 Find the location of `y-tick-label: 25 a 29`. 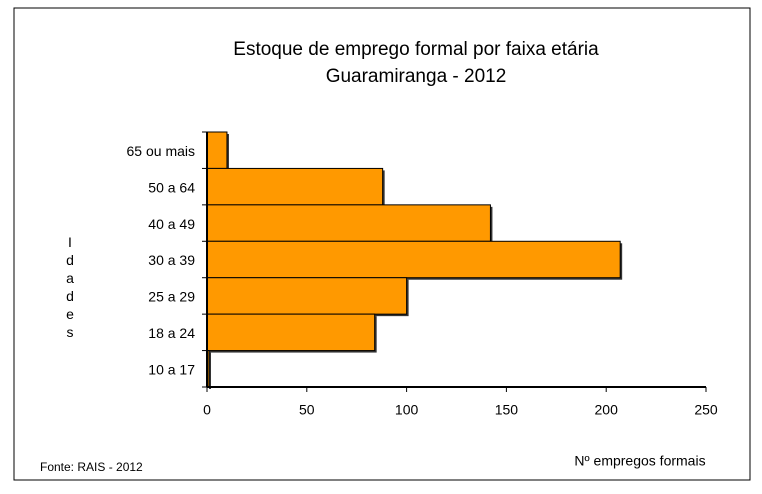

y-tick-label: 25 a 29 is located at coordinates (171, 297).